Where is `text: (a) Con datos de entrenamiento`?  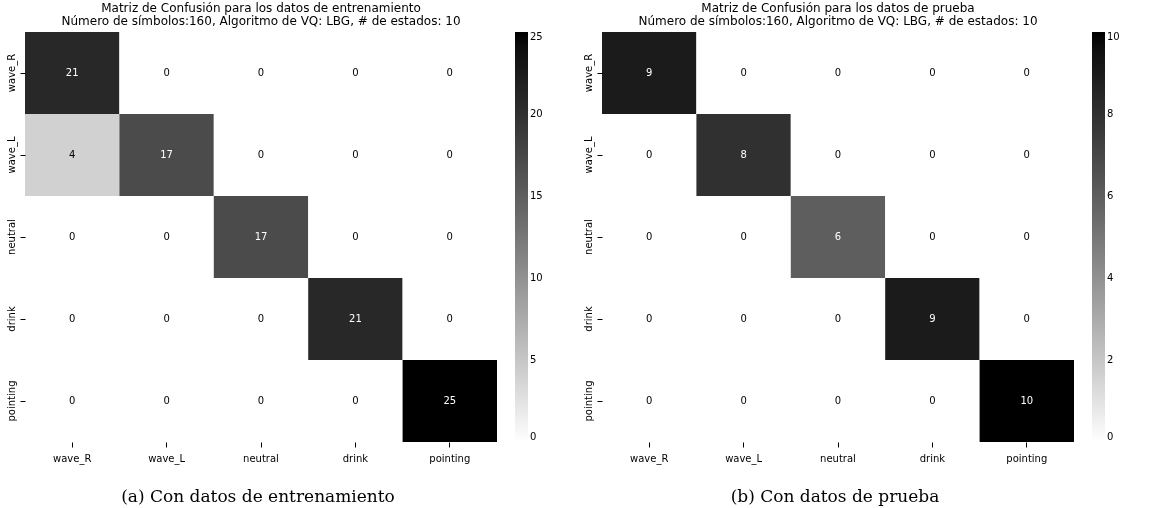
text: (a) Con datos de entrenamiento is located at coordinates (258, 496).